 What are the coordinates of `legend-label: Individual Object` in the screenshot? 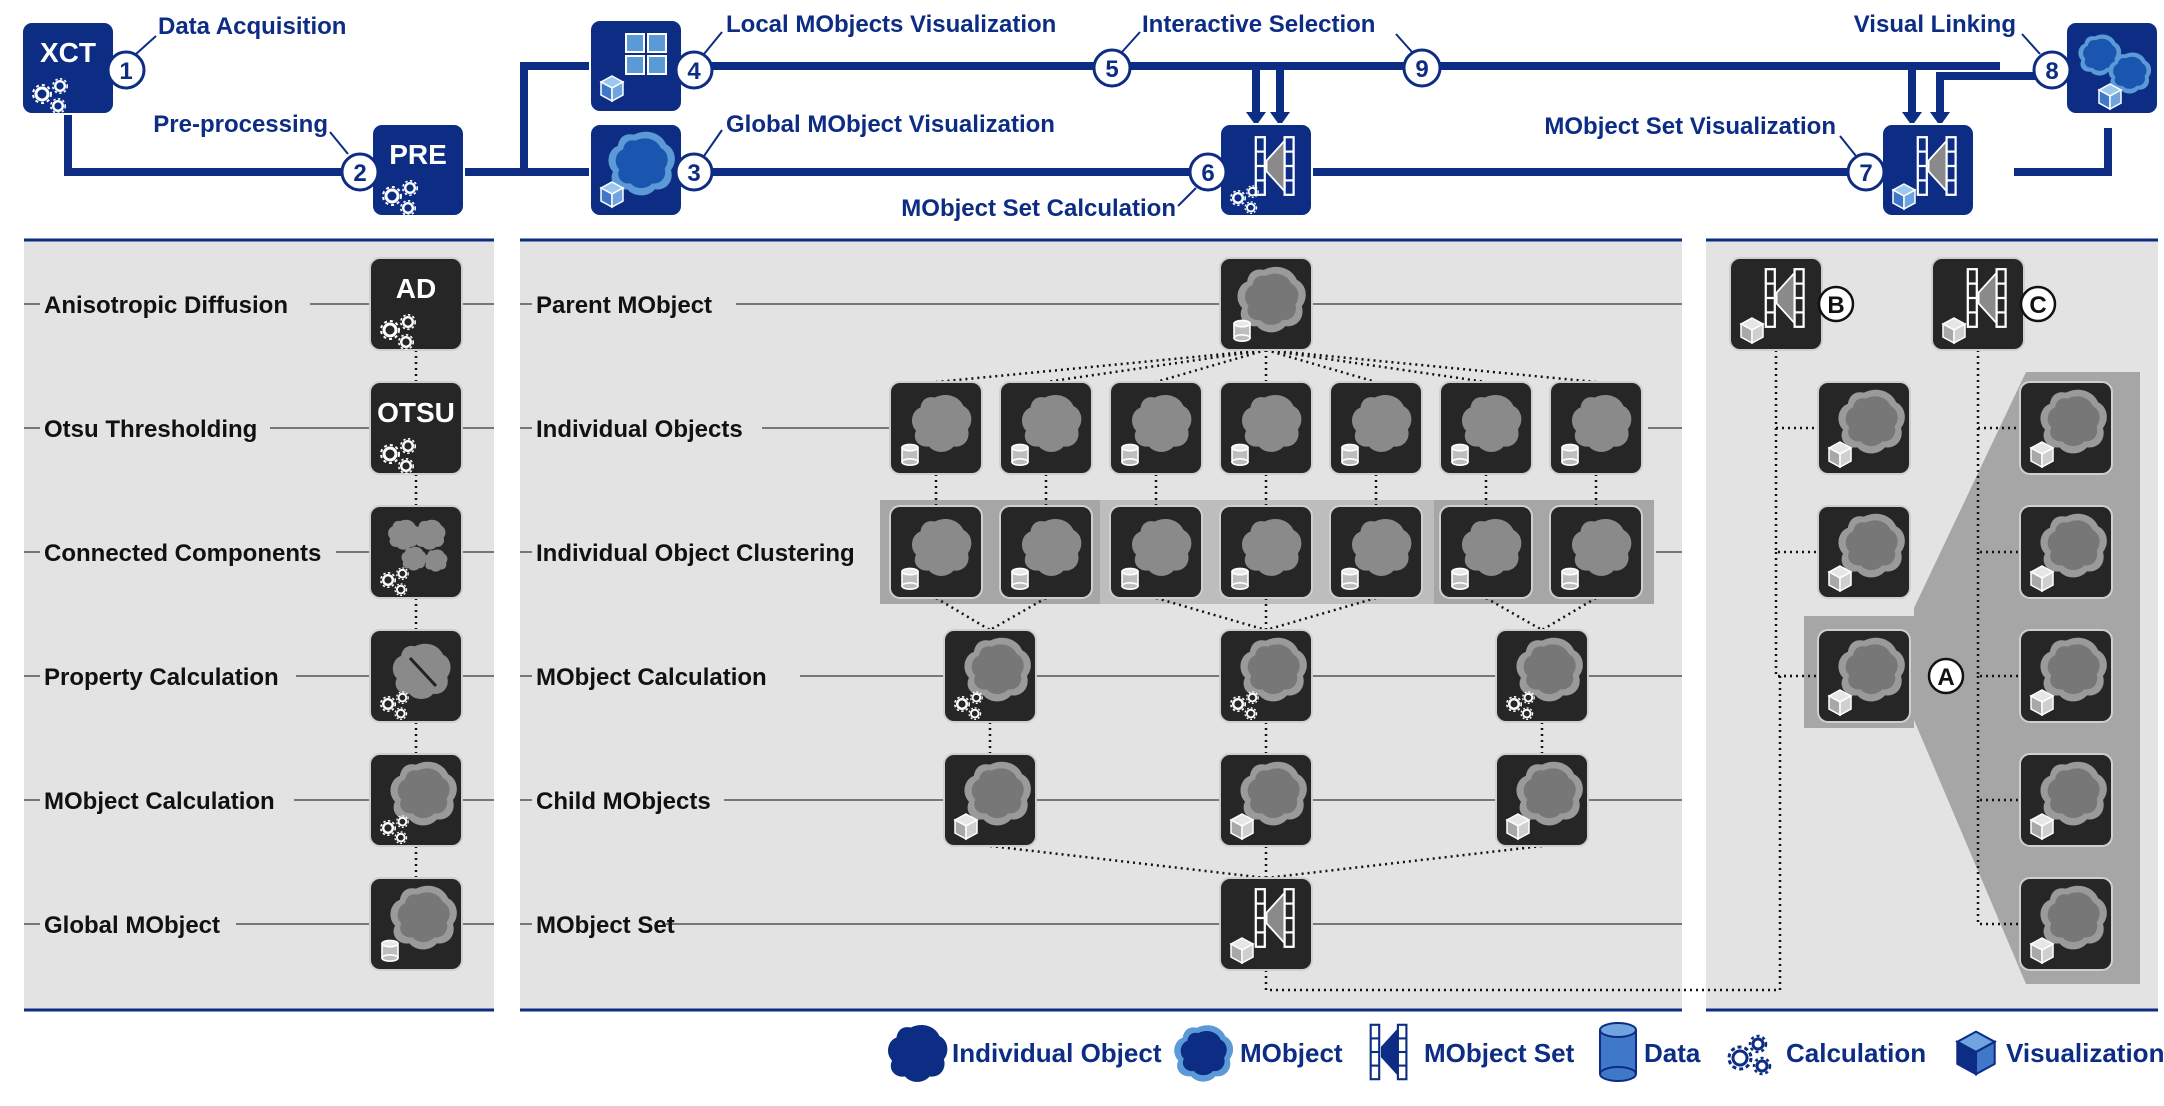 It's located at (1057, 1053).